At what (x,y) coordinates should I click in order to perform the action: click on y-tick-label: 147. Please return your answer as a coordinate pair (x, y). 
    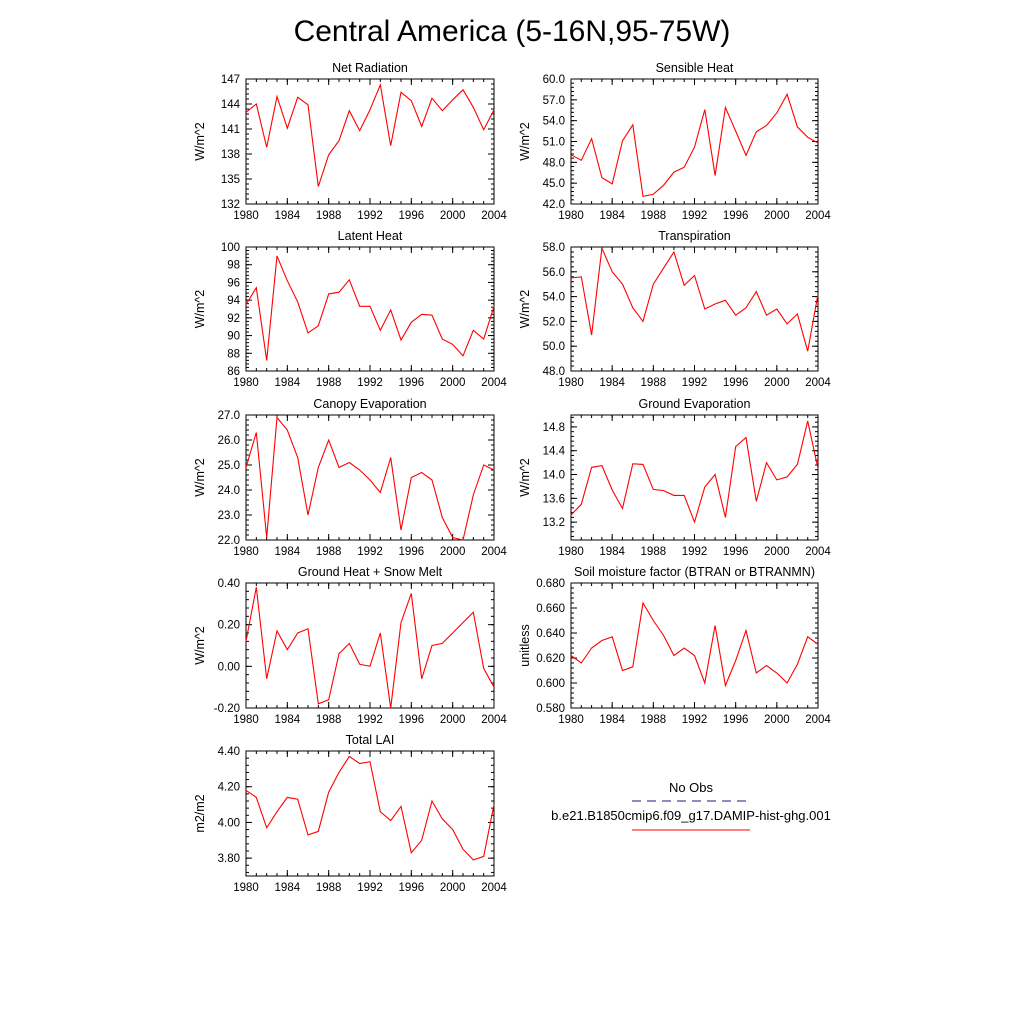
    Looking at the image, I should click on (230, 80).